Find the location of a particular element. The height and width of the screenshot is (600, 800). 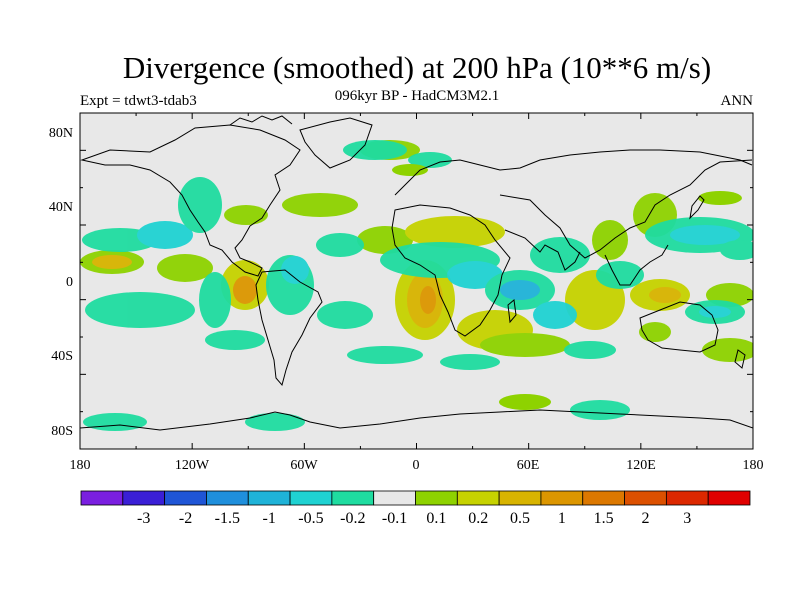

colorbar-label: 1.5 is located at coordinates (604, 518).